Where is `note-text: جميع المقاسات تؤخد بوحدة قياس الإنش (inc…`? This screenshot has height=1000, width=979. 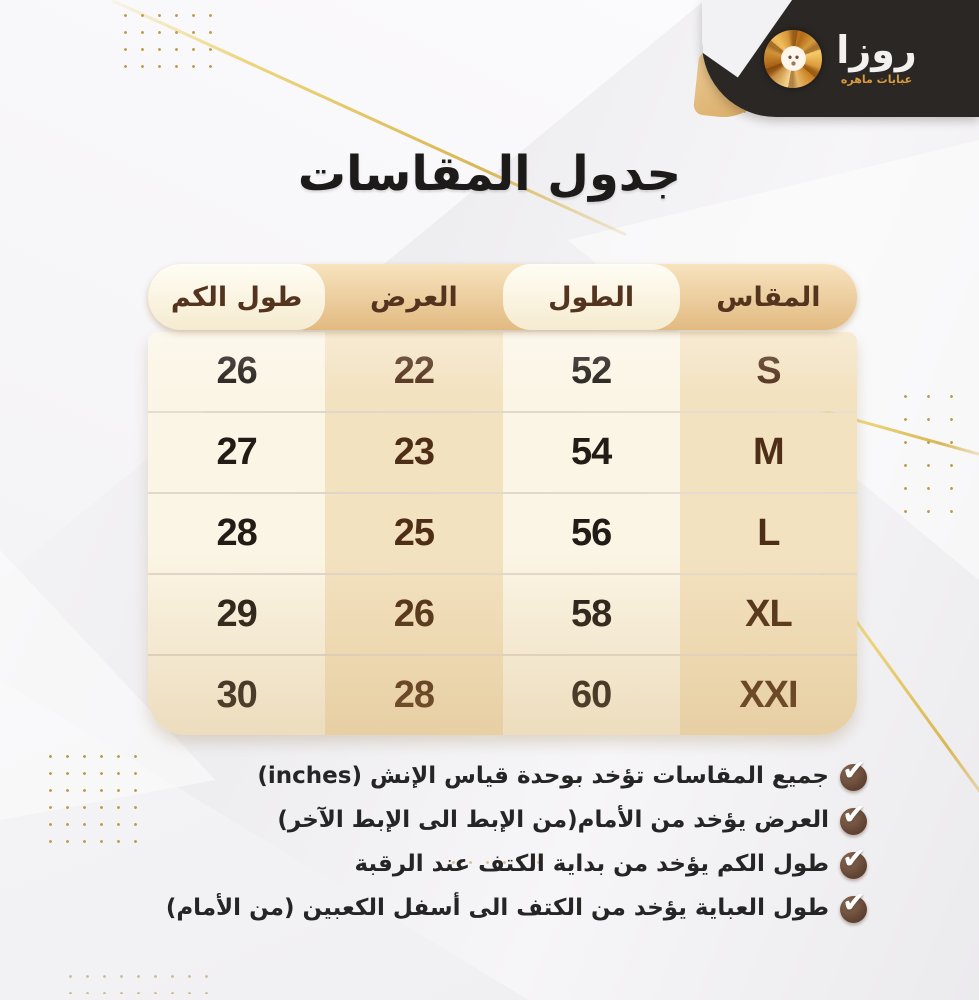
note-text: جميع المقاسات تؤخد بوحدة قياس الإنش (inc… is located at coordinates (543, 776).